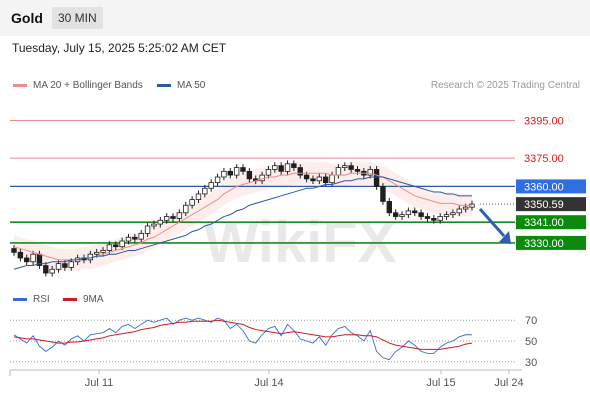 This screenshot has height=400, width=590. What do you see at coordinates (295, 18) in the screenshot?
I see `header-bar: Gold 30 MIN` at bounding box center [295, 18].